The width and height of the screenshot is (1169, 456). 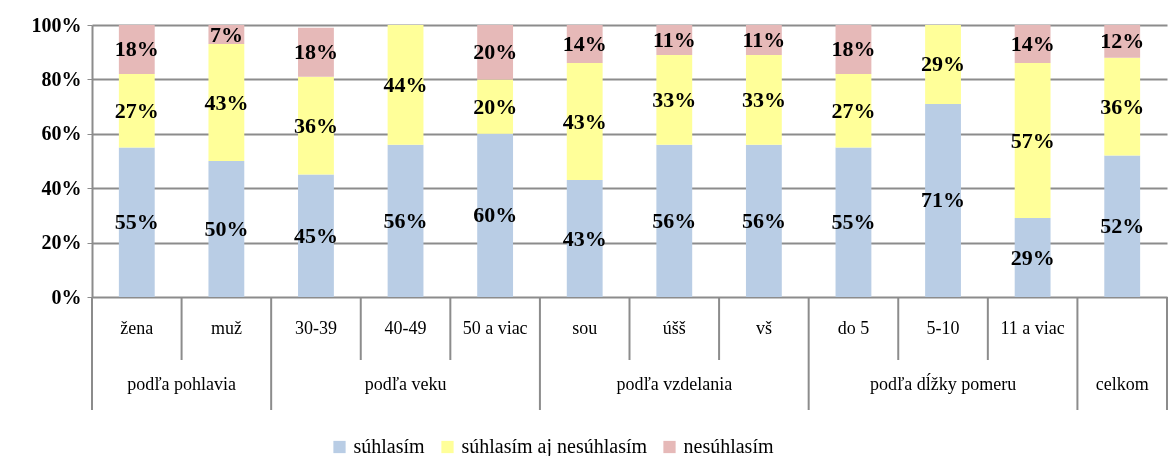 I want to click on x-tick-label: vš, so click(x=763, y=328).